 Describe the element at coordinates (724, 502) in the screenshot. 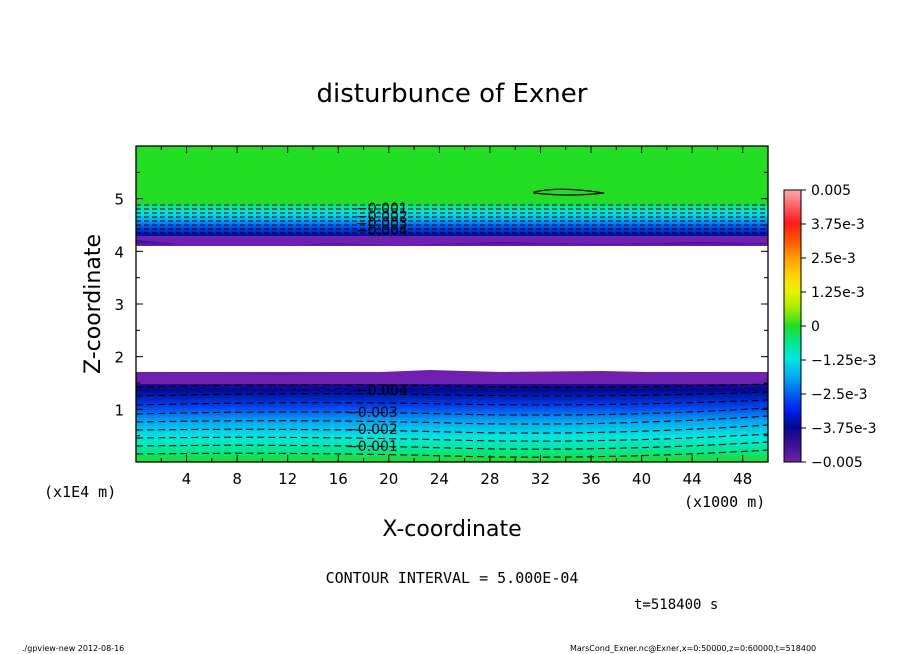

I see `x-unit-label: (x1000 m)` at that location.